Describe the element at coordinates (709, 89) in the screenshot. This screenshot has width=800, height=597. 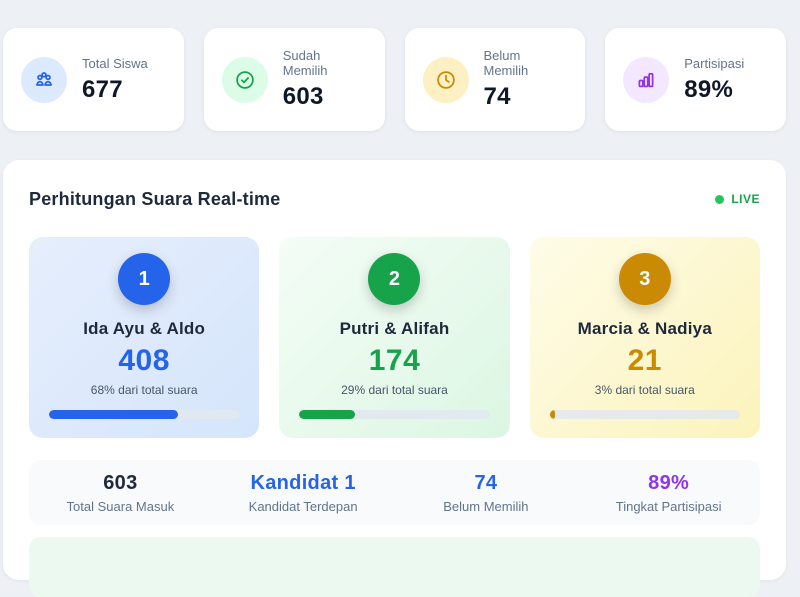
I see `stat-value: 89%` at that location.